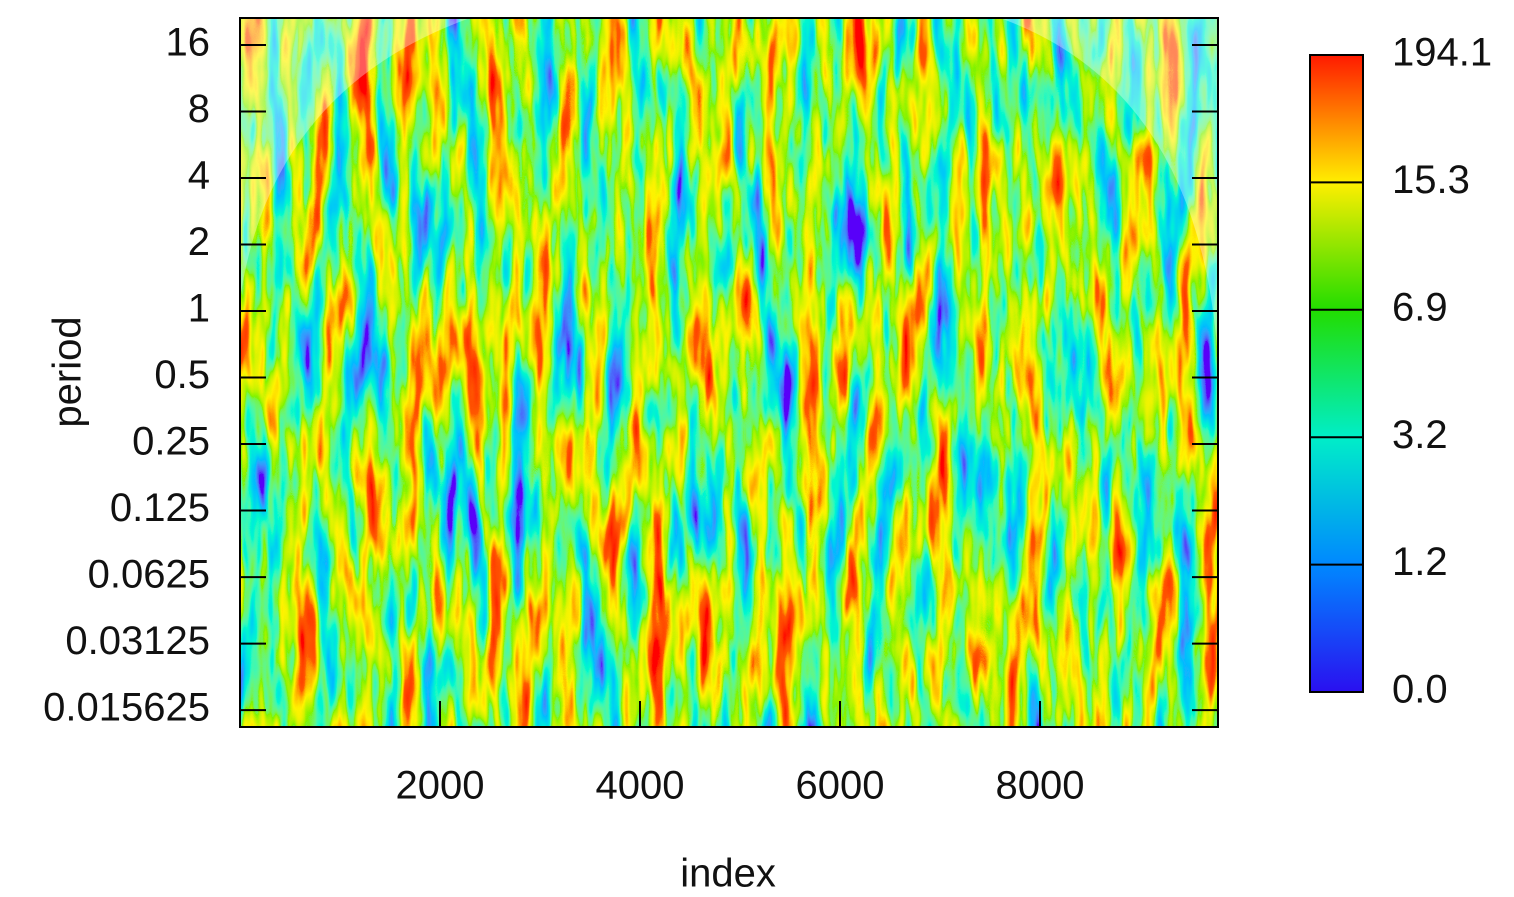  What do you see at coordinates (182, 375) in the screenshot?
I see `y-tick-label: 0.5` at bounding box center [182, 375].